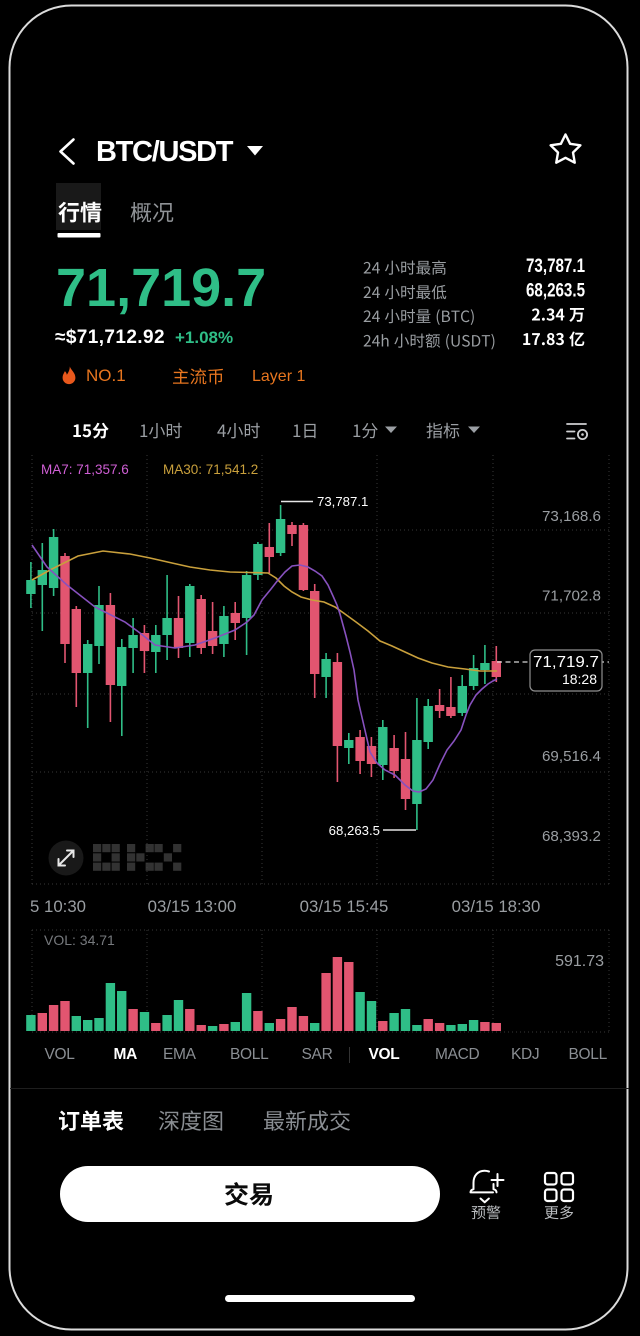  Describe the element at coordinates (110, 337) in the screenshot. I see `svg-text: ≈$71,712.92` at that location.